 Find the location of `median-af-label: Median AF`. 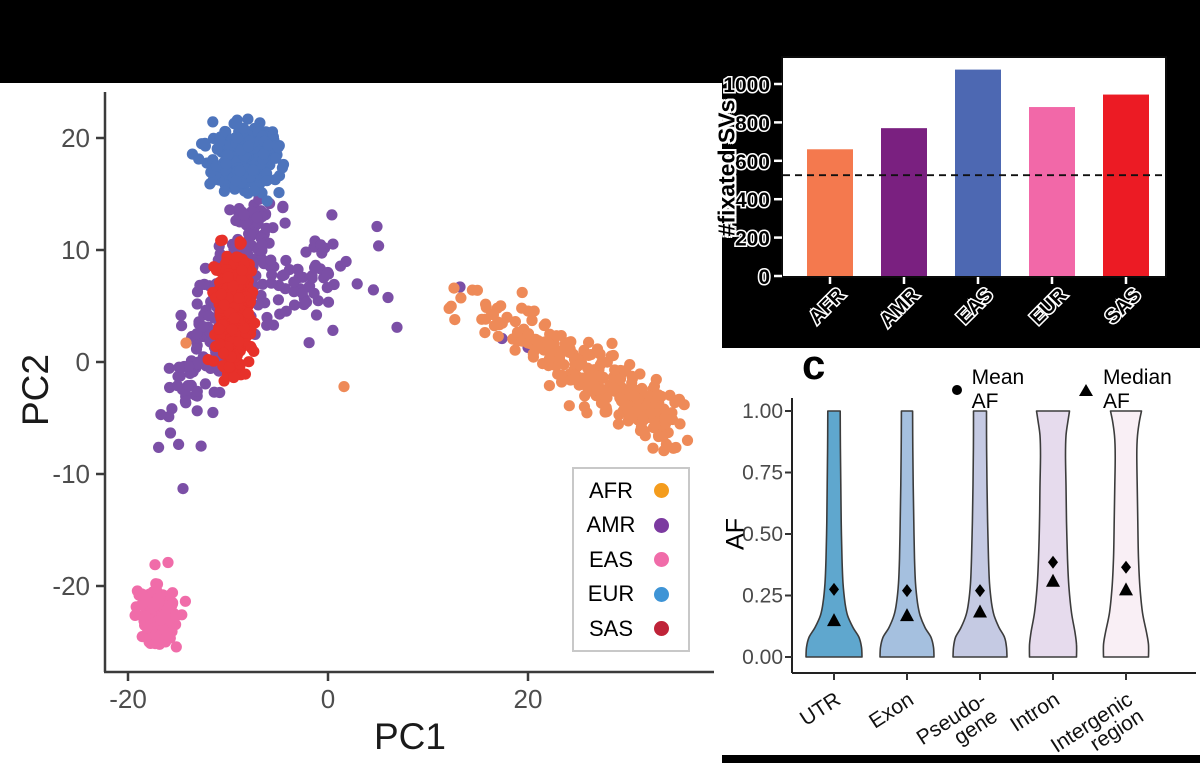

median-af-label: Median AF is located at coordinates (1137, 389).